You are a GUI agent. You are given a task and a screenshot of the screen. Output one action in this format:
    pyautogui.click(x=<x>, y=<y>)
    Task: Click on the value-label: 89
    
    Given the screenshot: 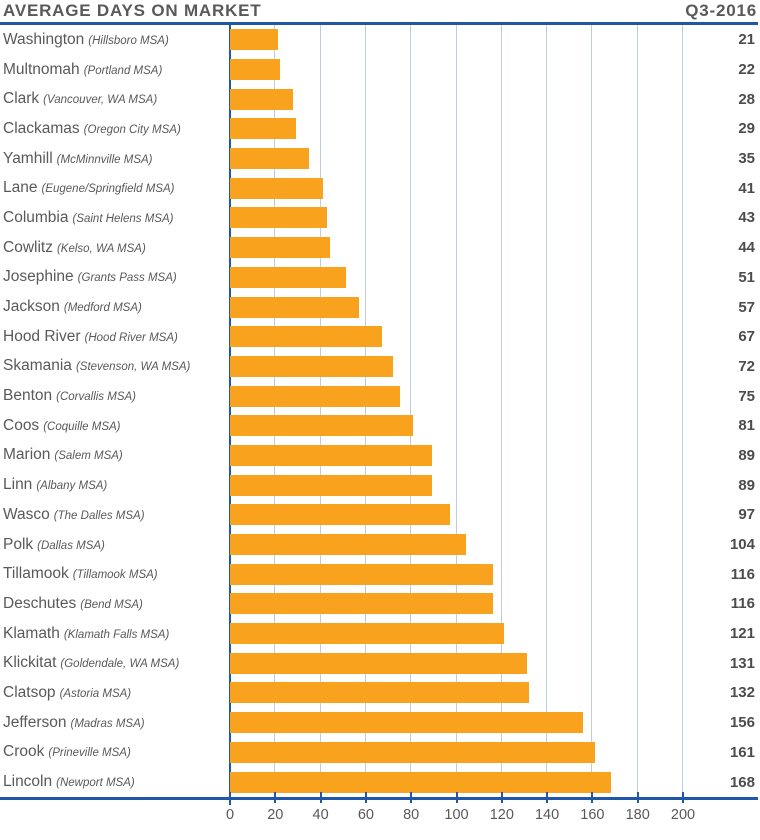 What is the action you would take?
    pyautogui.click(x=746, y=455)
    